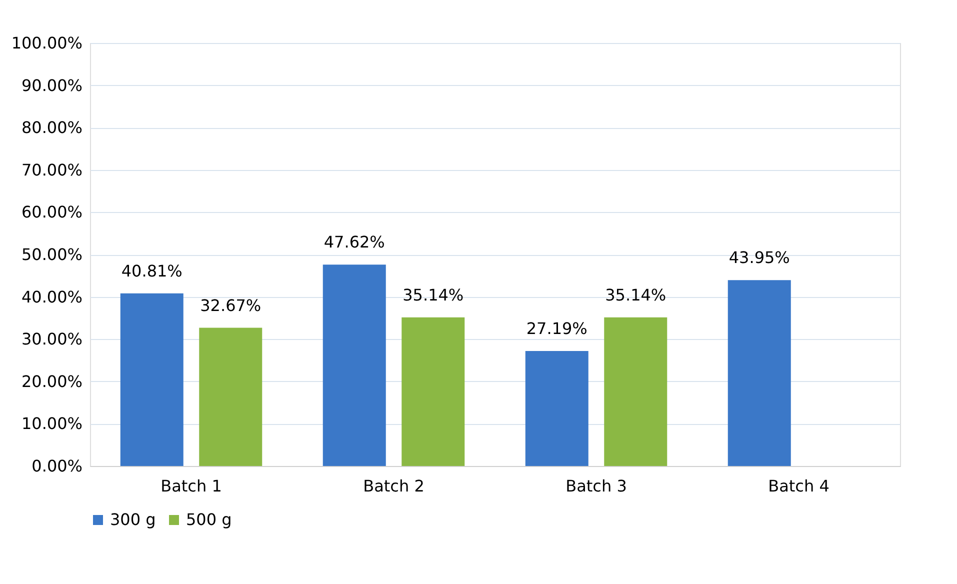 The image size is (957, 584). Describe the element at coordinates (759, 258) in the screenshot. I see `data-label: 43.95%` at that location.